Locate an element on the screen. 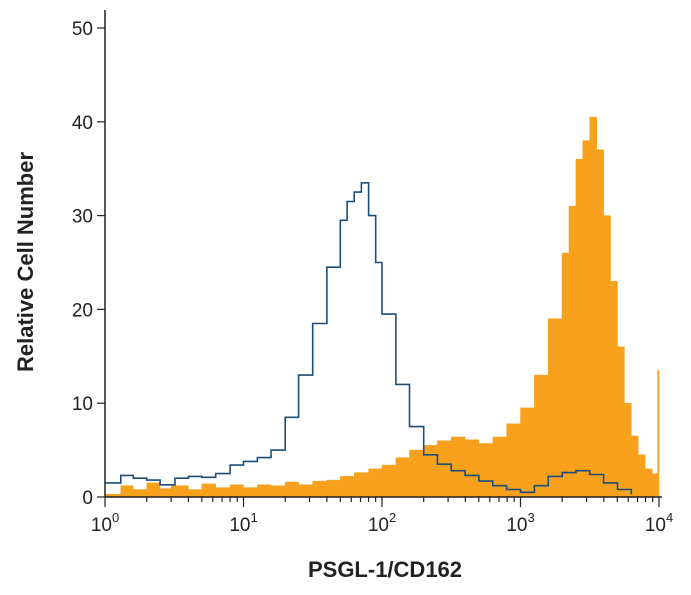 The image size is (691, 595). y-tick-label: 0 is located at coordinates (87, 498).